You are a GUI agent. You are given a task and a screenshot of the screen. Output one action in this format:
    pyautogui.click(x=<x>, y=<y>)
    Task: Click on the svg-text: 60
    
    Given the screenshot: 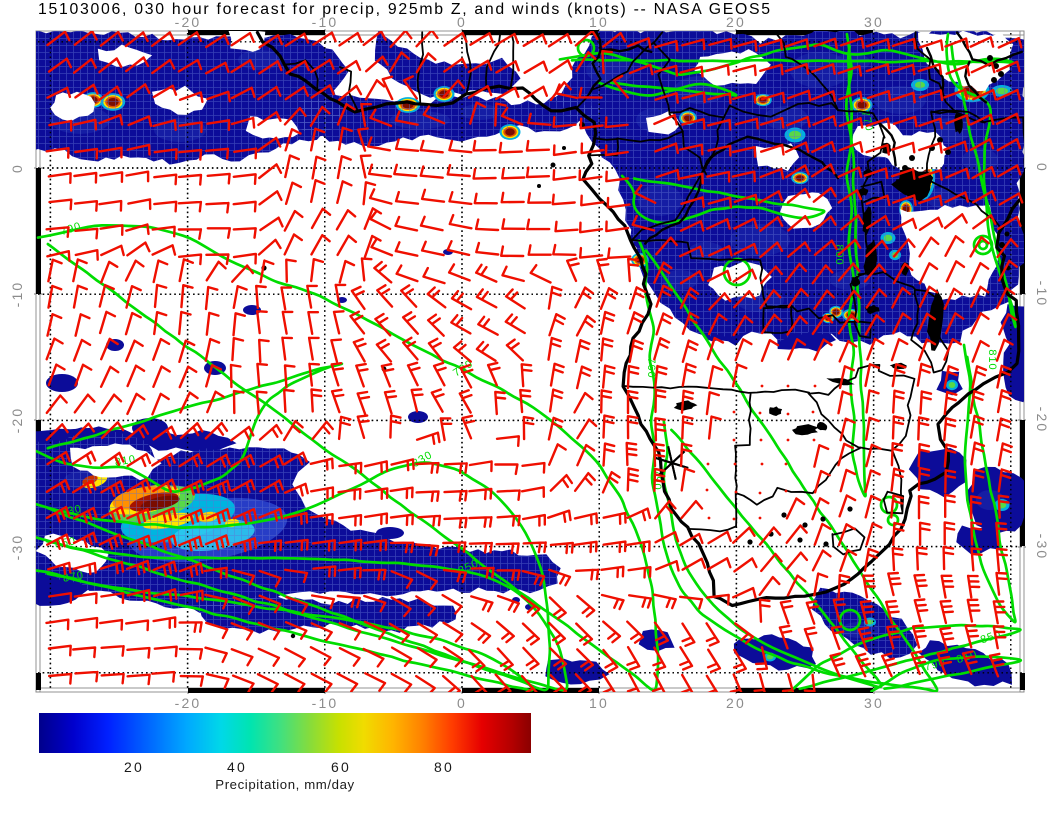 What is the action you would take?
    pyautogui.click(x=341, y=767)
    